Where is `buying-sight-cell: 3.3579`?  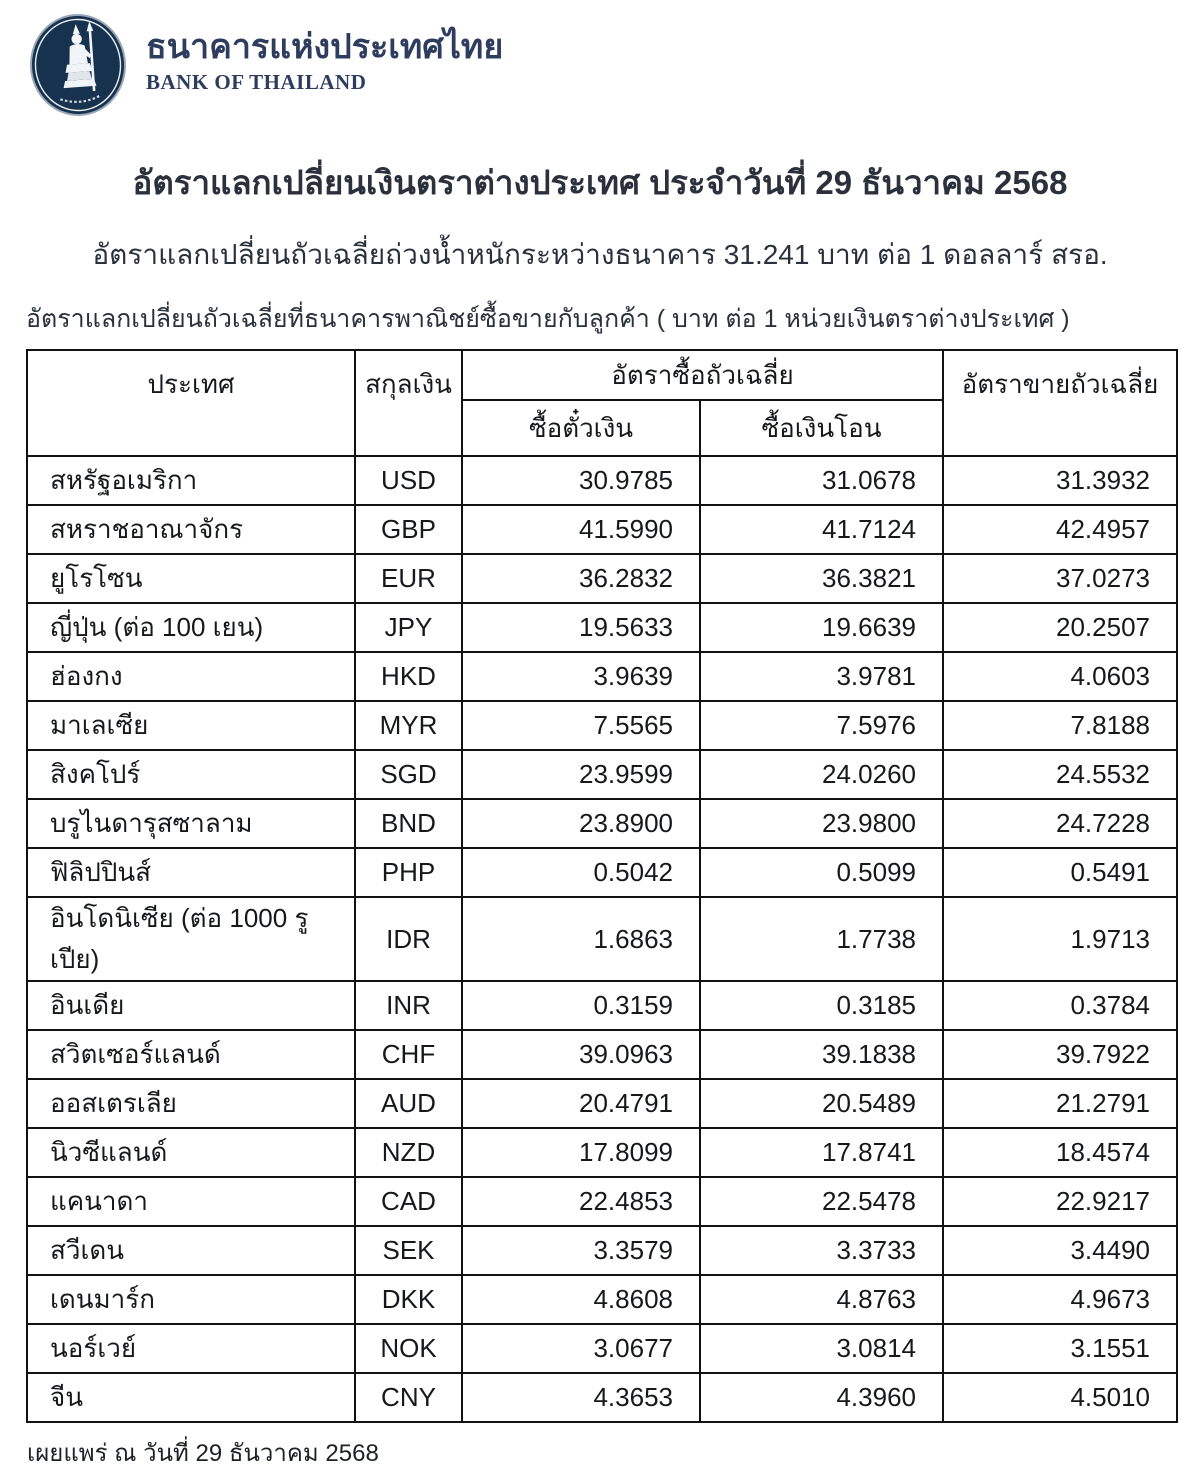 buying-sight-cell: 3.3579 is located at coordinates (581, 1250).